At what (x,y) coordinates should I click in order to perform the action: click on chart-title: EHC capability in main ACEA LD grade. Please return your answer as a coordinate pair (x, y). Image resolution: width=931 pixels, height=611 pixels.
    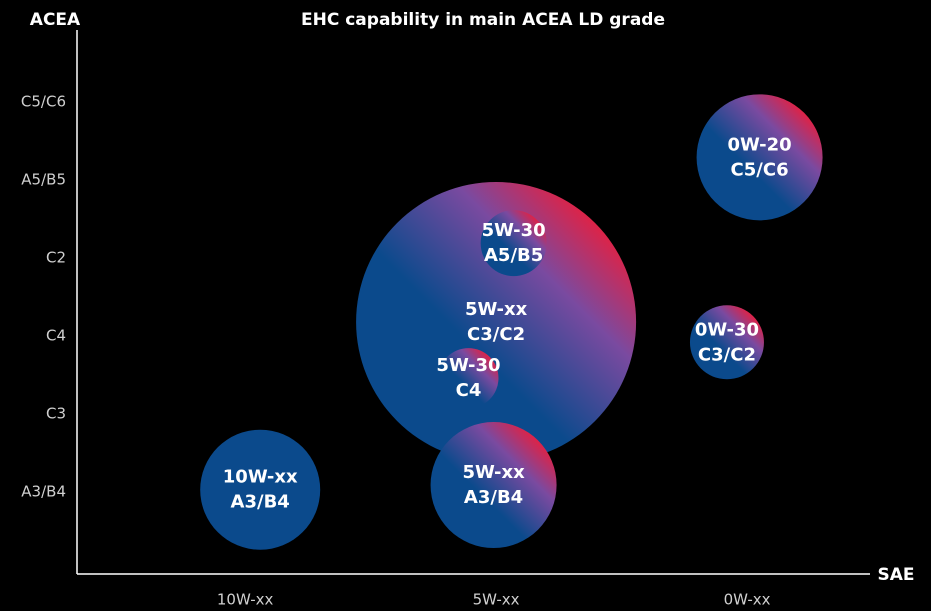
    Looking at the image, I should click on (483, 20).